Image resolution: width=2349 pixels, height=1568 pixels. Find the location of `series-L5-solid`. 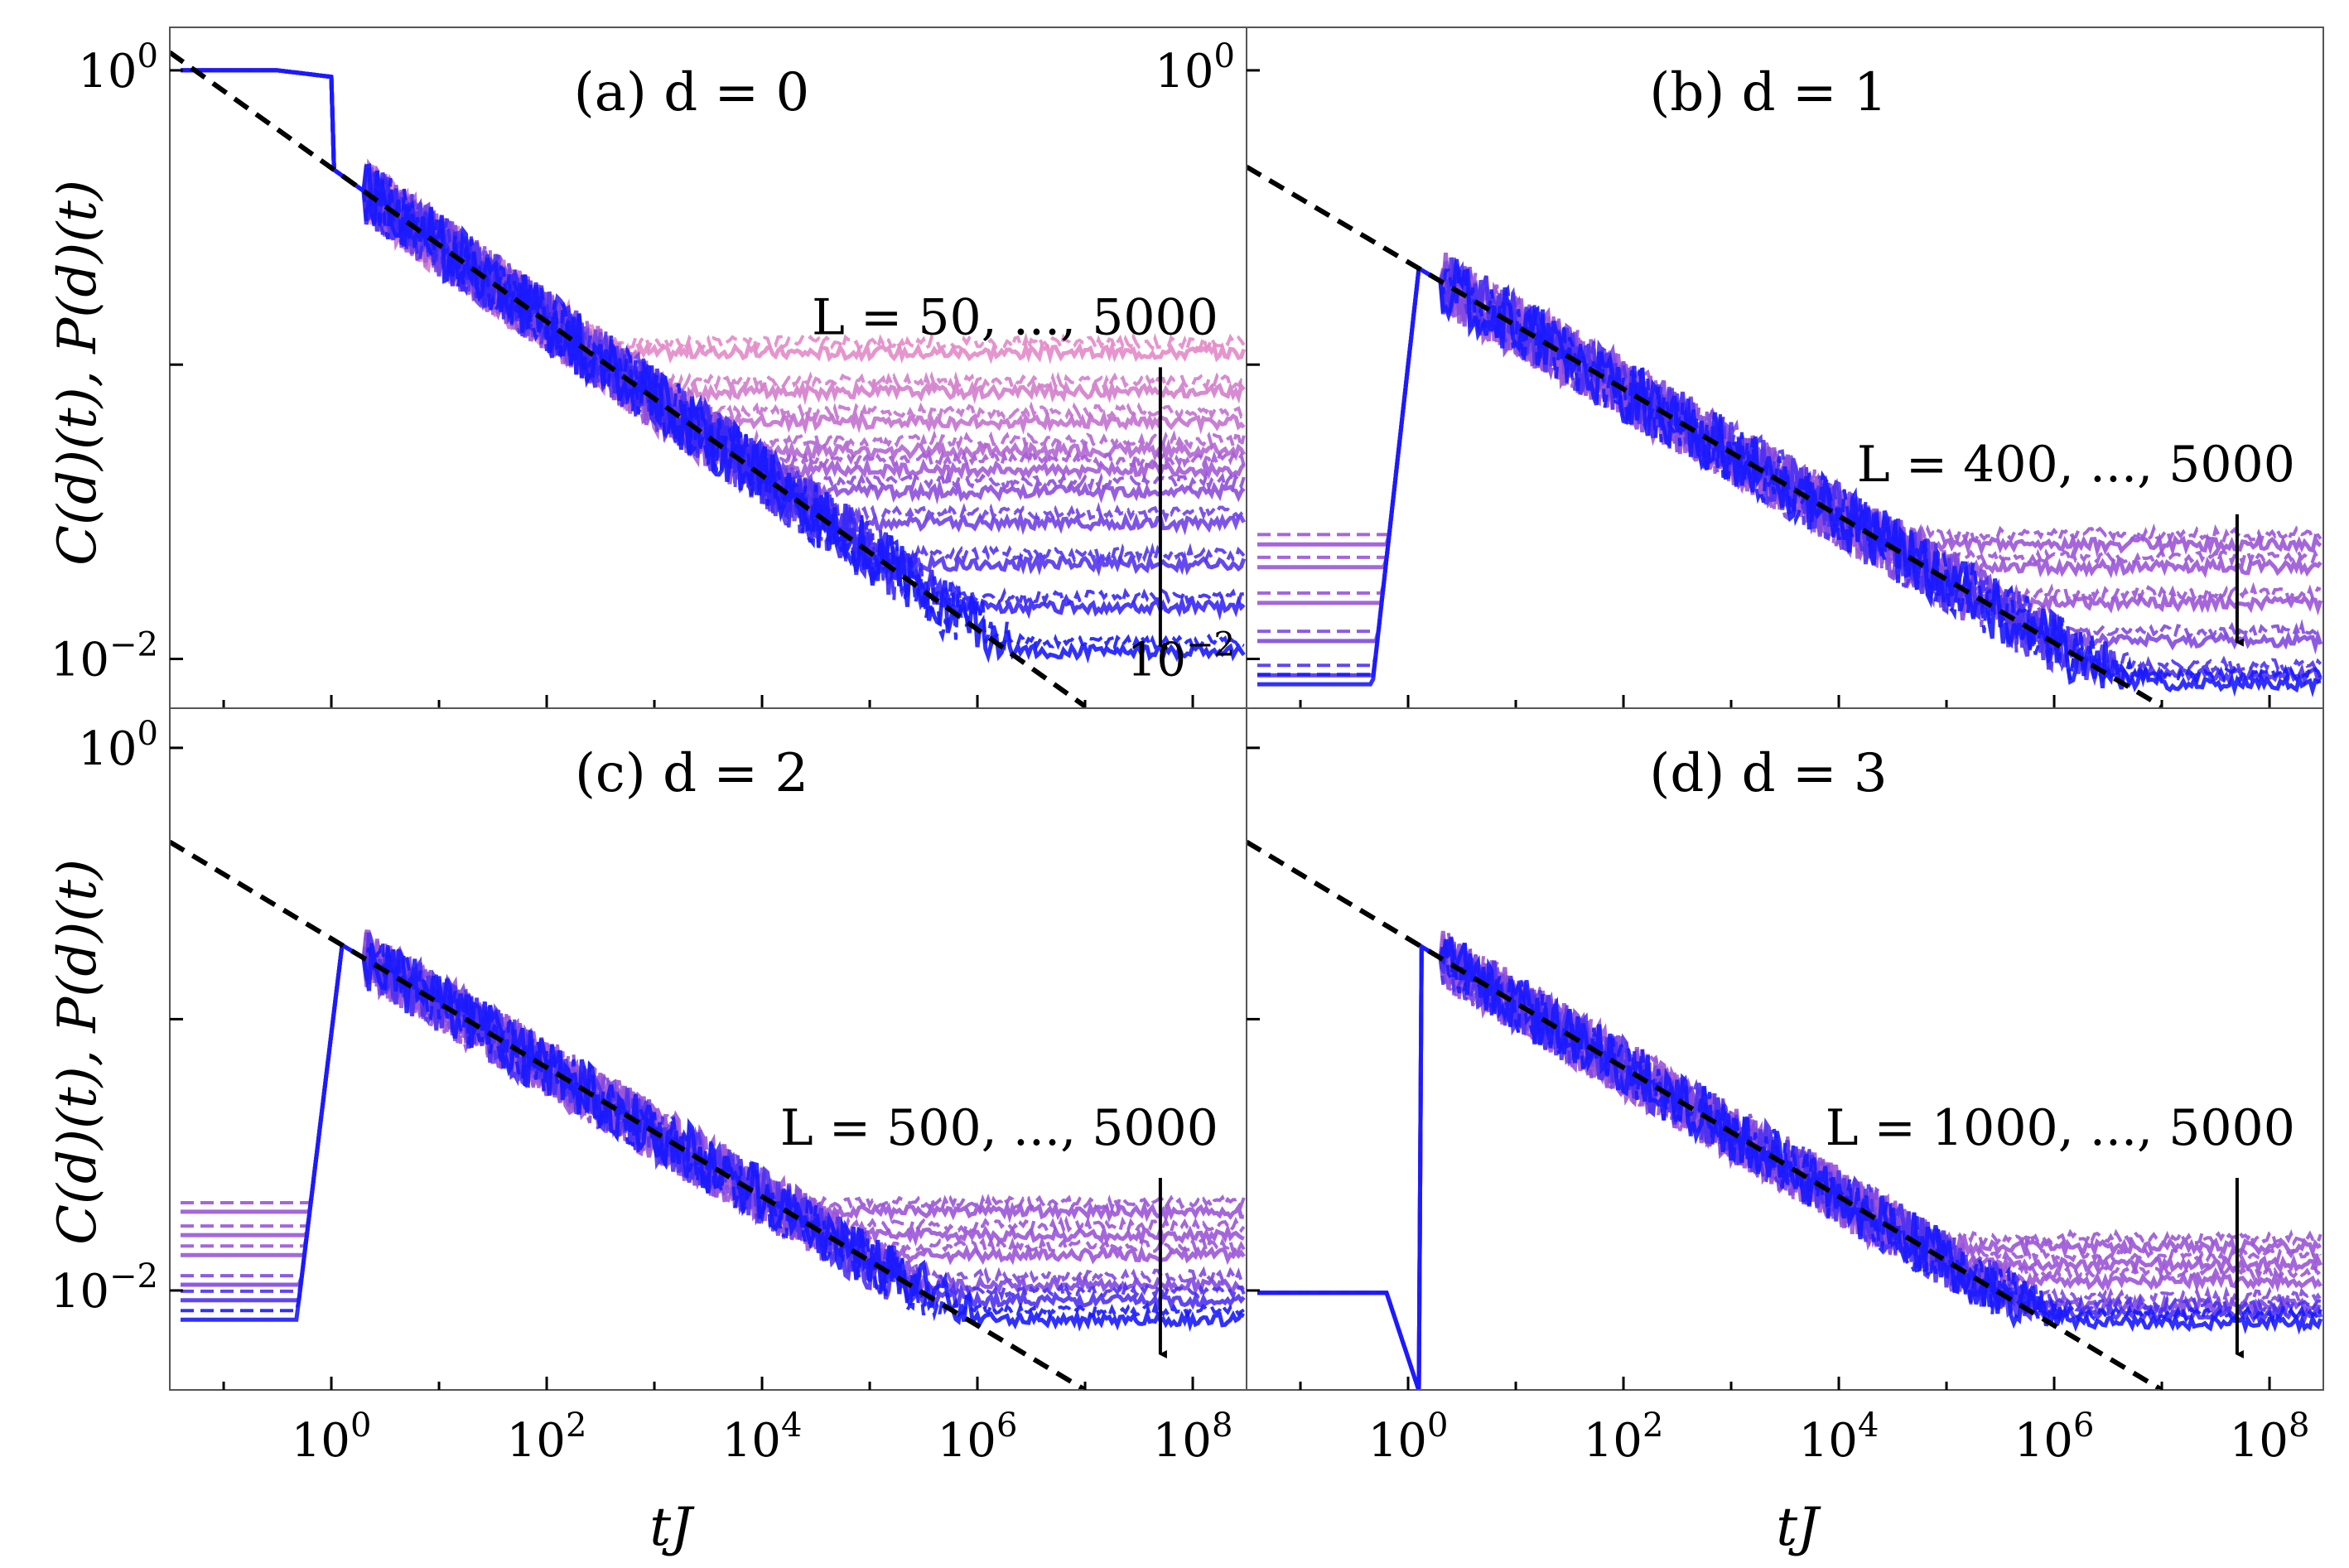

series-L5-solid is located at coordinates (1790, 1163).